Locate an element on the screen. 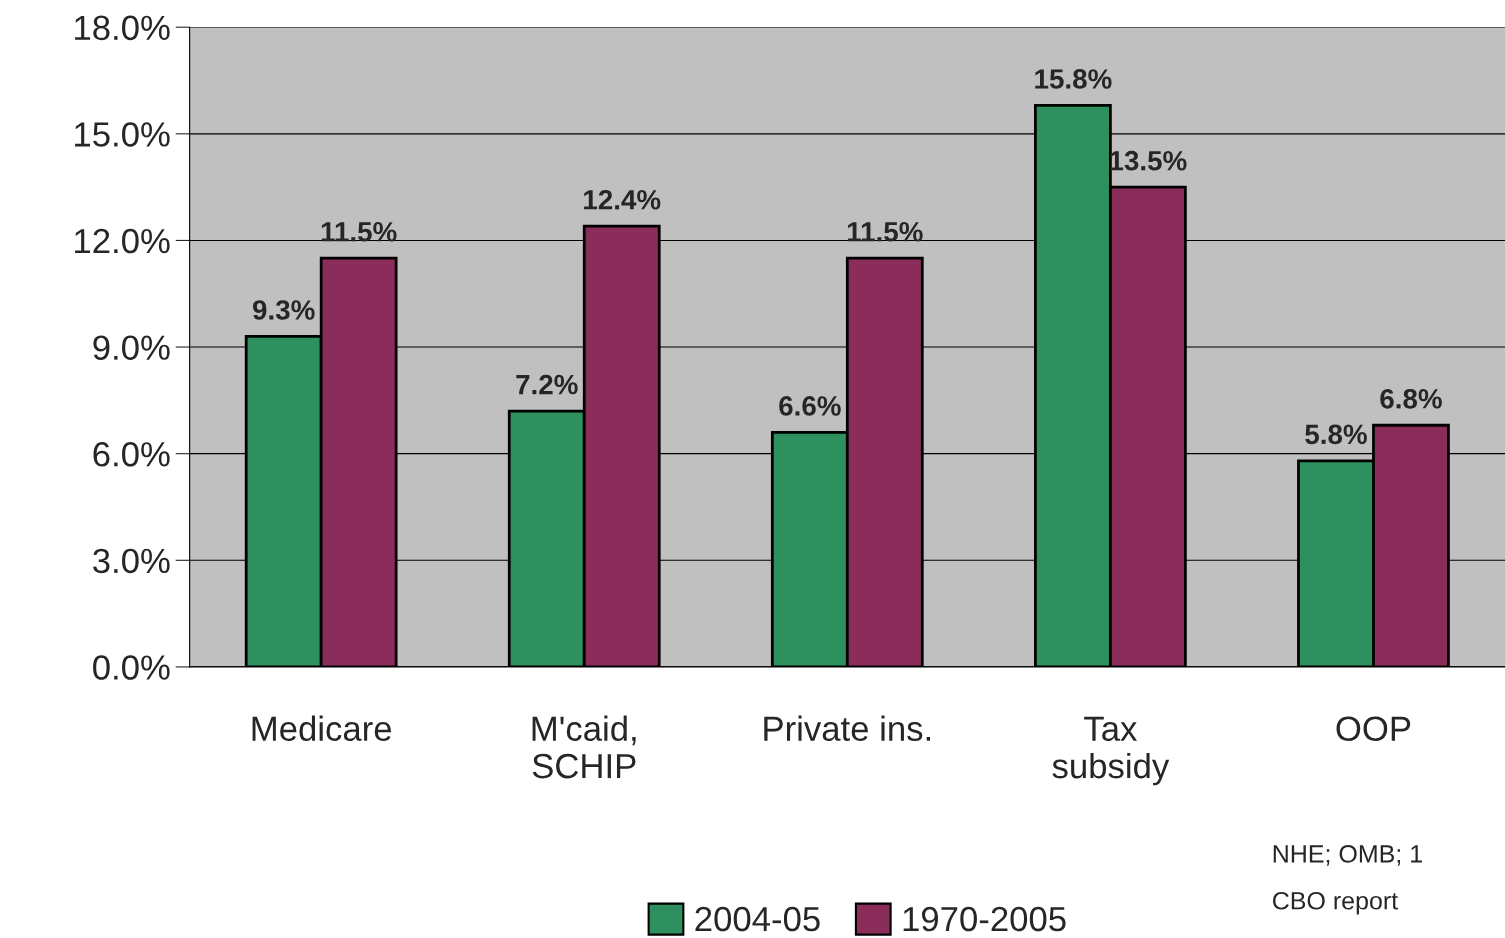 This screenshot has width=1505, height=938. legend-label: 2004-05 is located at coordinates (757, 919).